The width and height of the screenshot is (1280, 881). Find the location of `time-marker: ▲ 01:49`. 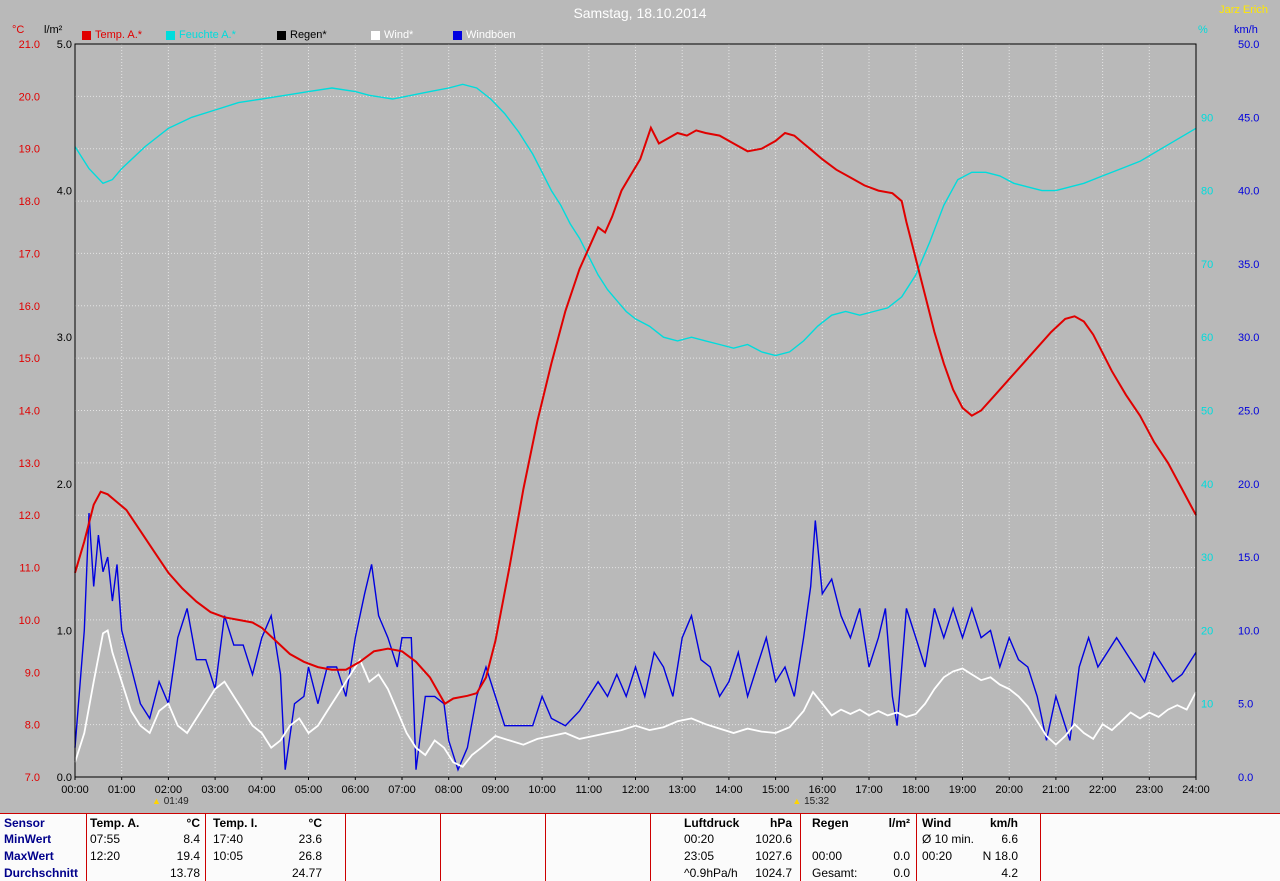

time-marker: ▲ 01:49 is located at coordinates (170, 801).